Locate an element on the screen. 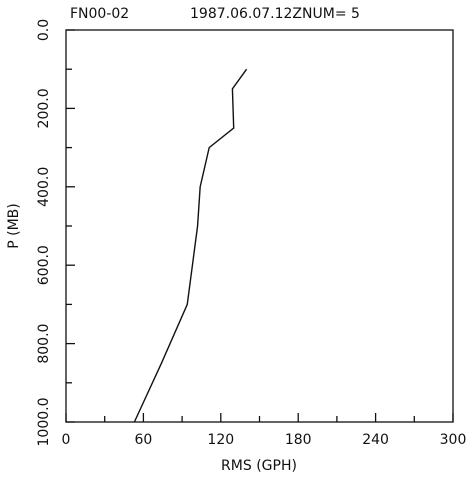 The image size is (473, 481). y-tick-label: 200.0 is located at coordinates (44, 108).